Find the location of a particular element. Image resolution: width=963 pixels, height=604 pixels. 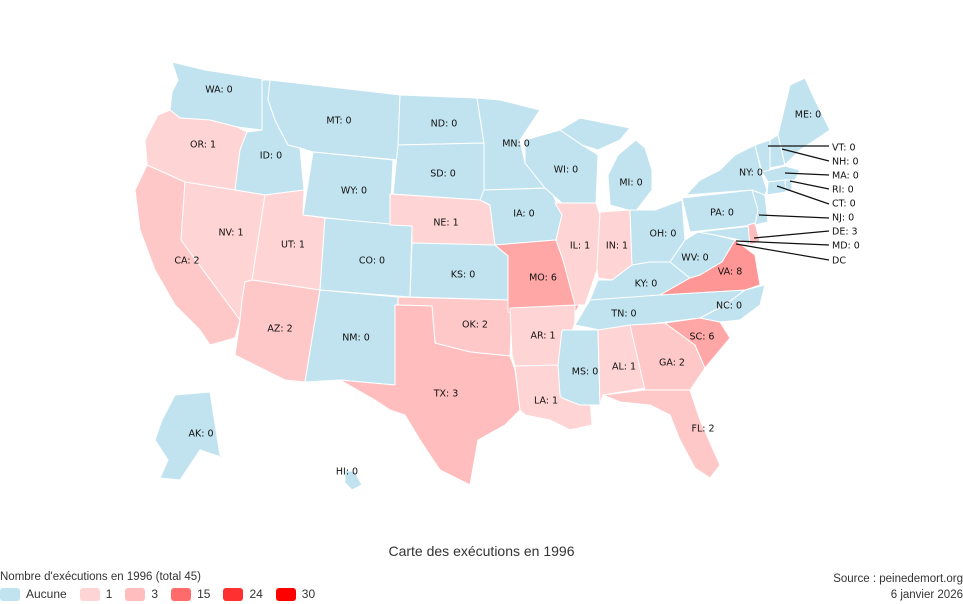

label-LA: LA: 1 is located at coordinates (546, 401).